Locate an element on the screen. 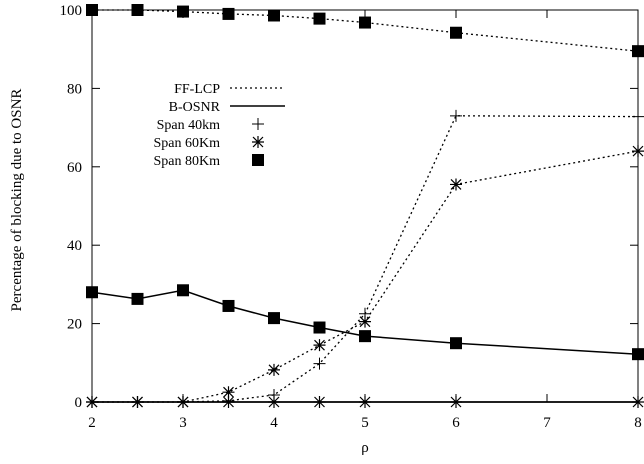  x-tick-label: 2 is located at coordinates (92, 423).